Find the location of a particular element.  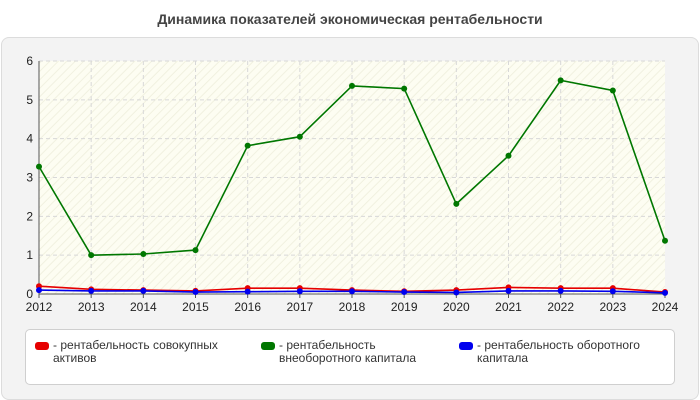

y-tick-label: 2 is located at coordinates (29, 216).